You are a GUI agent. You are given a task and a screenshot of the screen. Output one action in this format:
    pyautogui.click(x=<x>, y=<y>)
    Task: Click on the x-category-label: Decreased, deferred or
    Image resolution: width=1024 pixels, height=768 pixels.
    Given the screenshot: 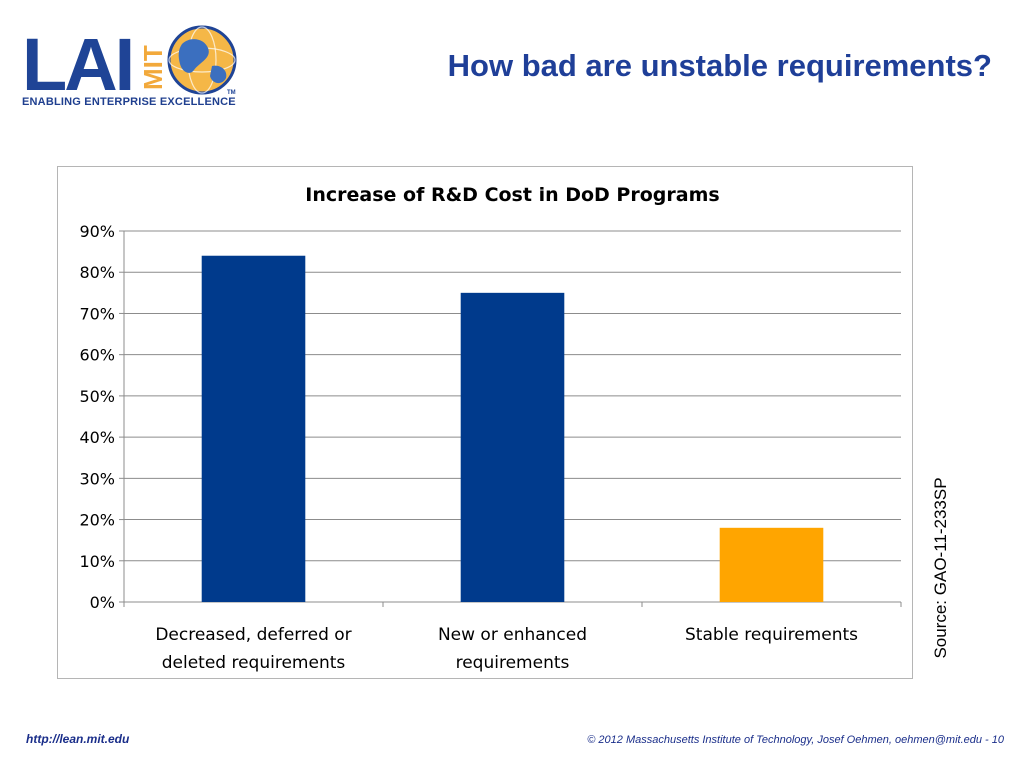 What is the action you would take?
    pyautogui.click(x=253, y=635)
    